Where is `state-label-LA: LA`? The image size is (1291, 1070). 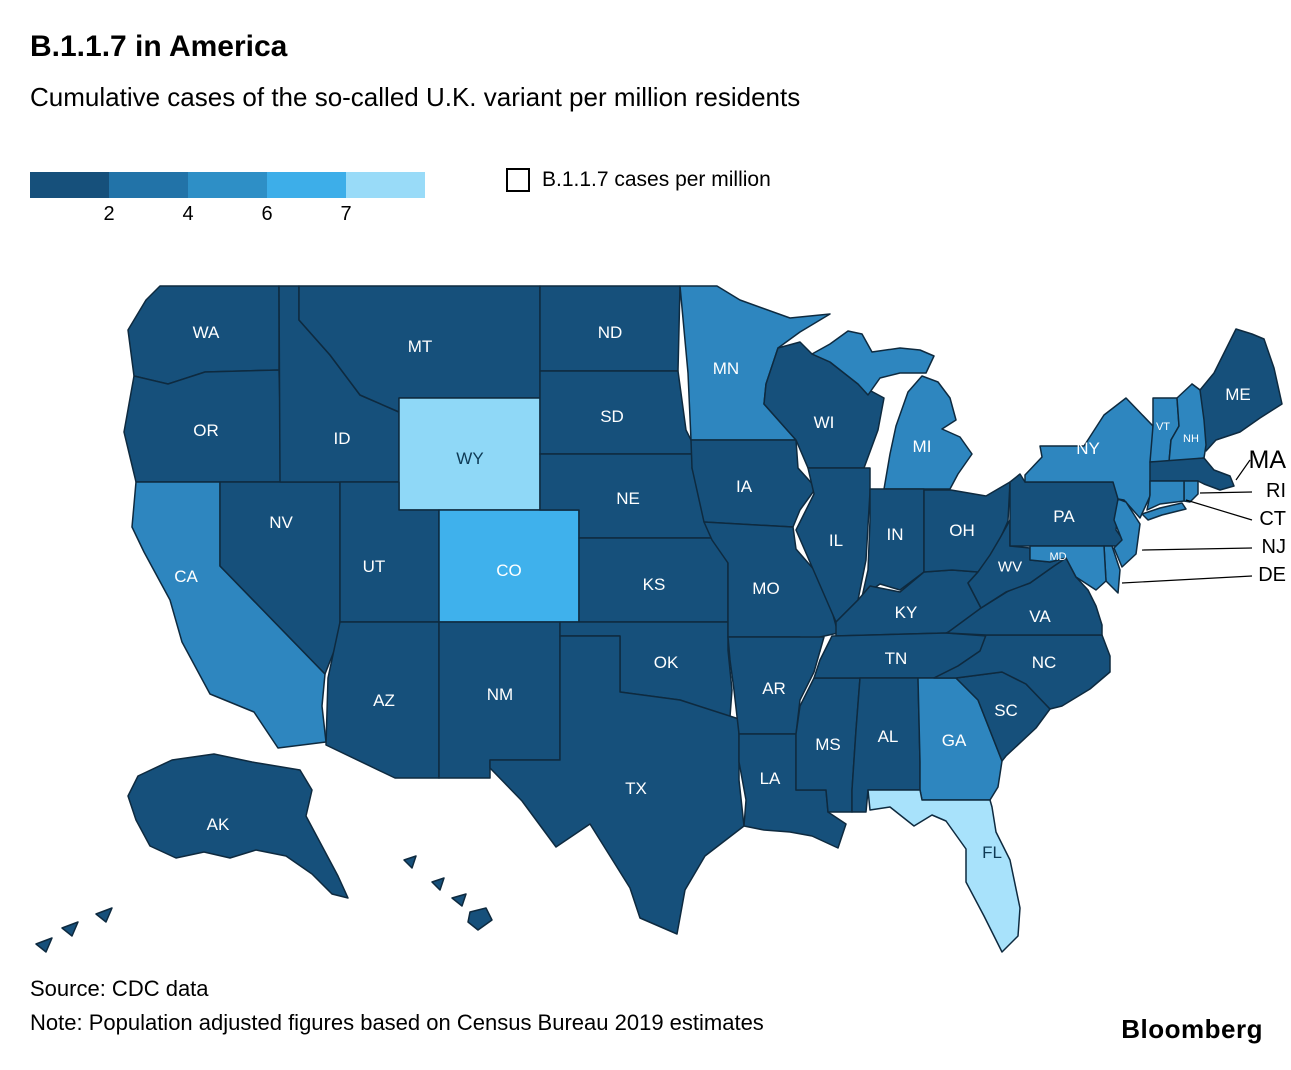 state-label-LA: LA is located at coordinates (770, 778).